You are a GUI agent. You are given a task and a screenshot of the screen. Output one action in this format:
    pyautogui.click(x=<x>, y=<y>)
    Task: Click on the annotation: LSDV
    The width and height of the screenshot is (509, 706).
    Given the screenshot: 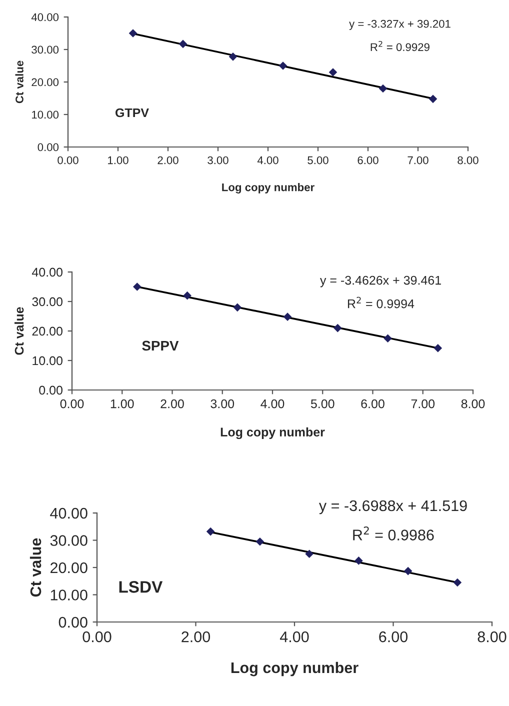 What is the action you would take?
    pyautogui.click(x=141, y=587)
    